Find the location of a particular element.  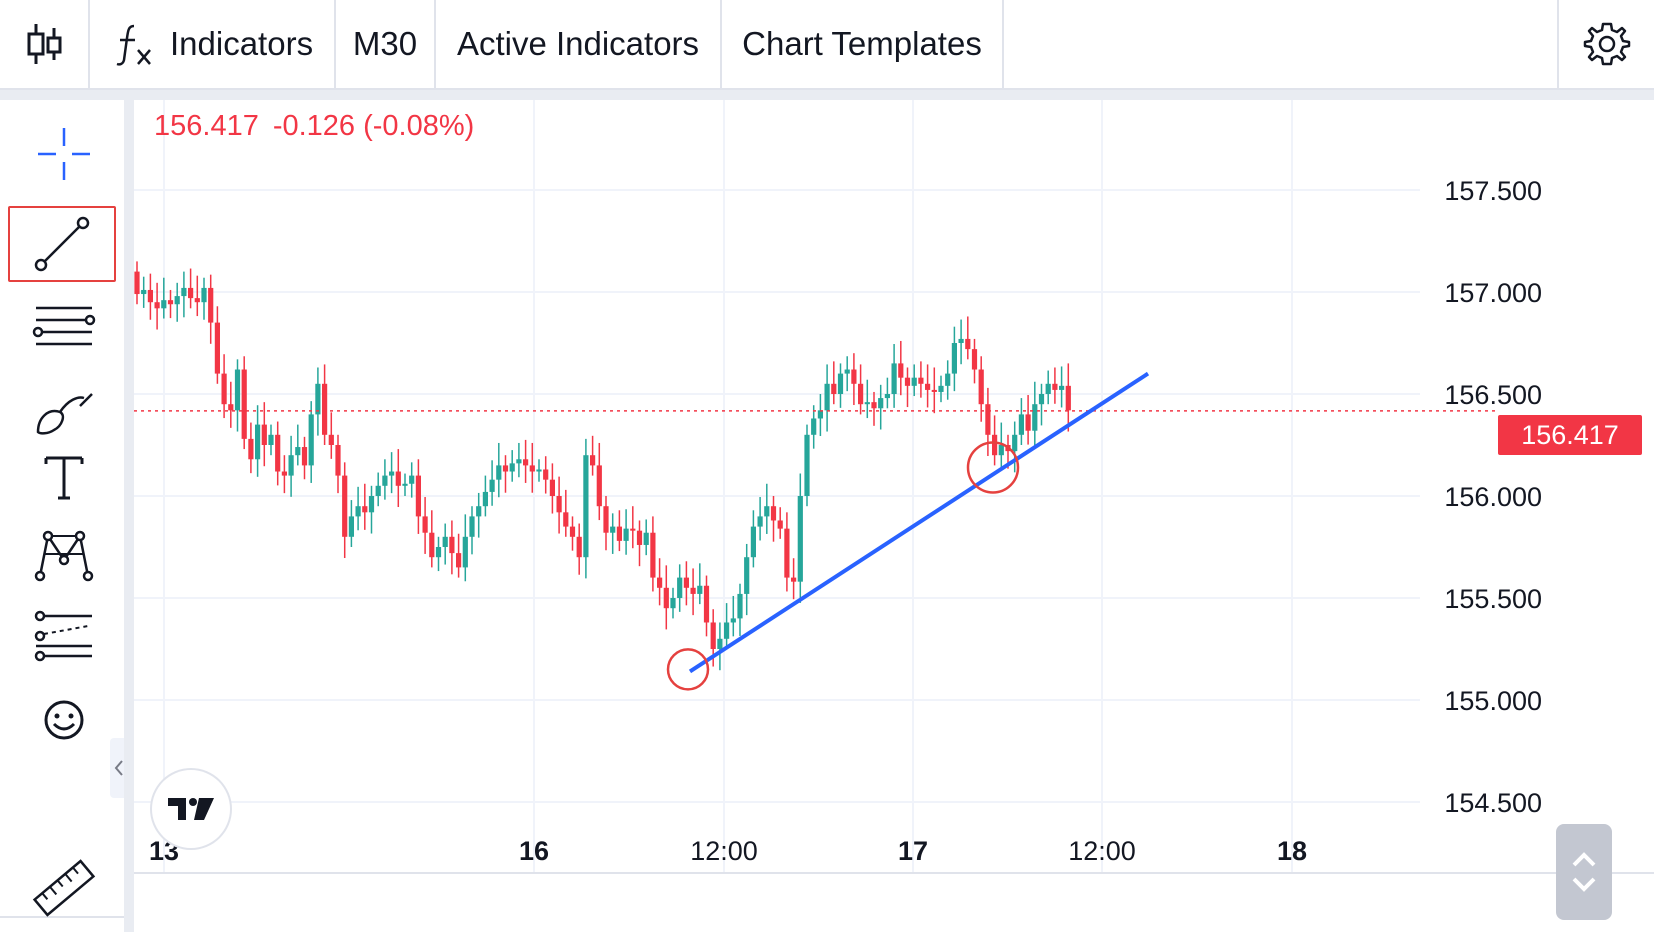

measure-tool is located at coordinates (64, 888).